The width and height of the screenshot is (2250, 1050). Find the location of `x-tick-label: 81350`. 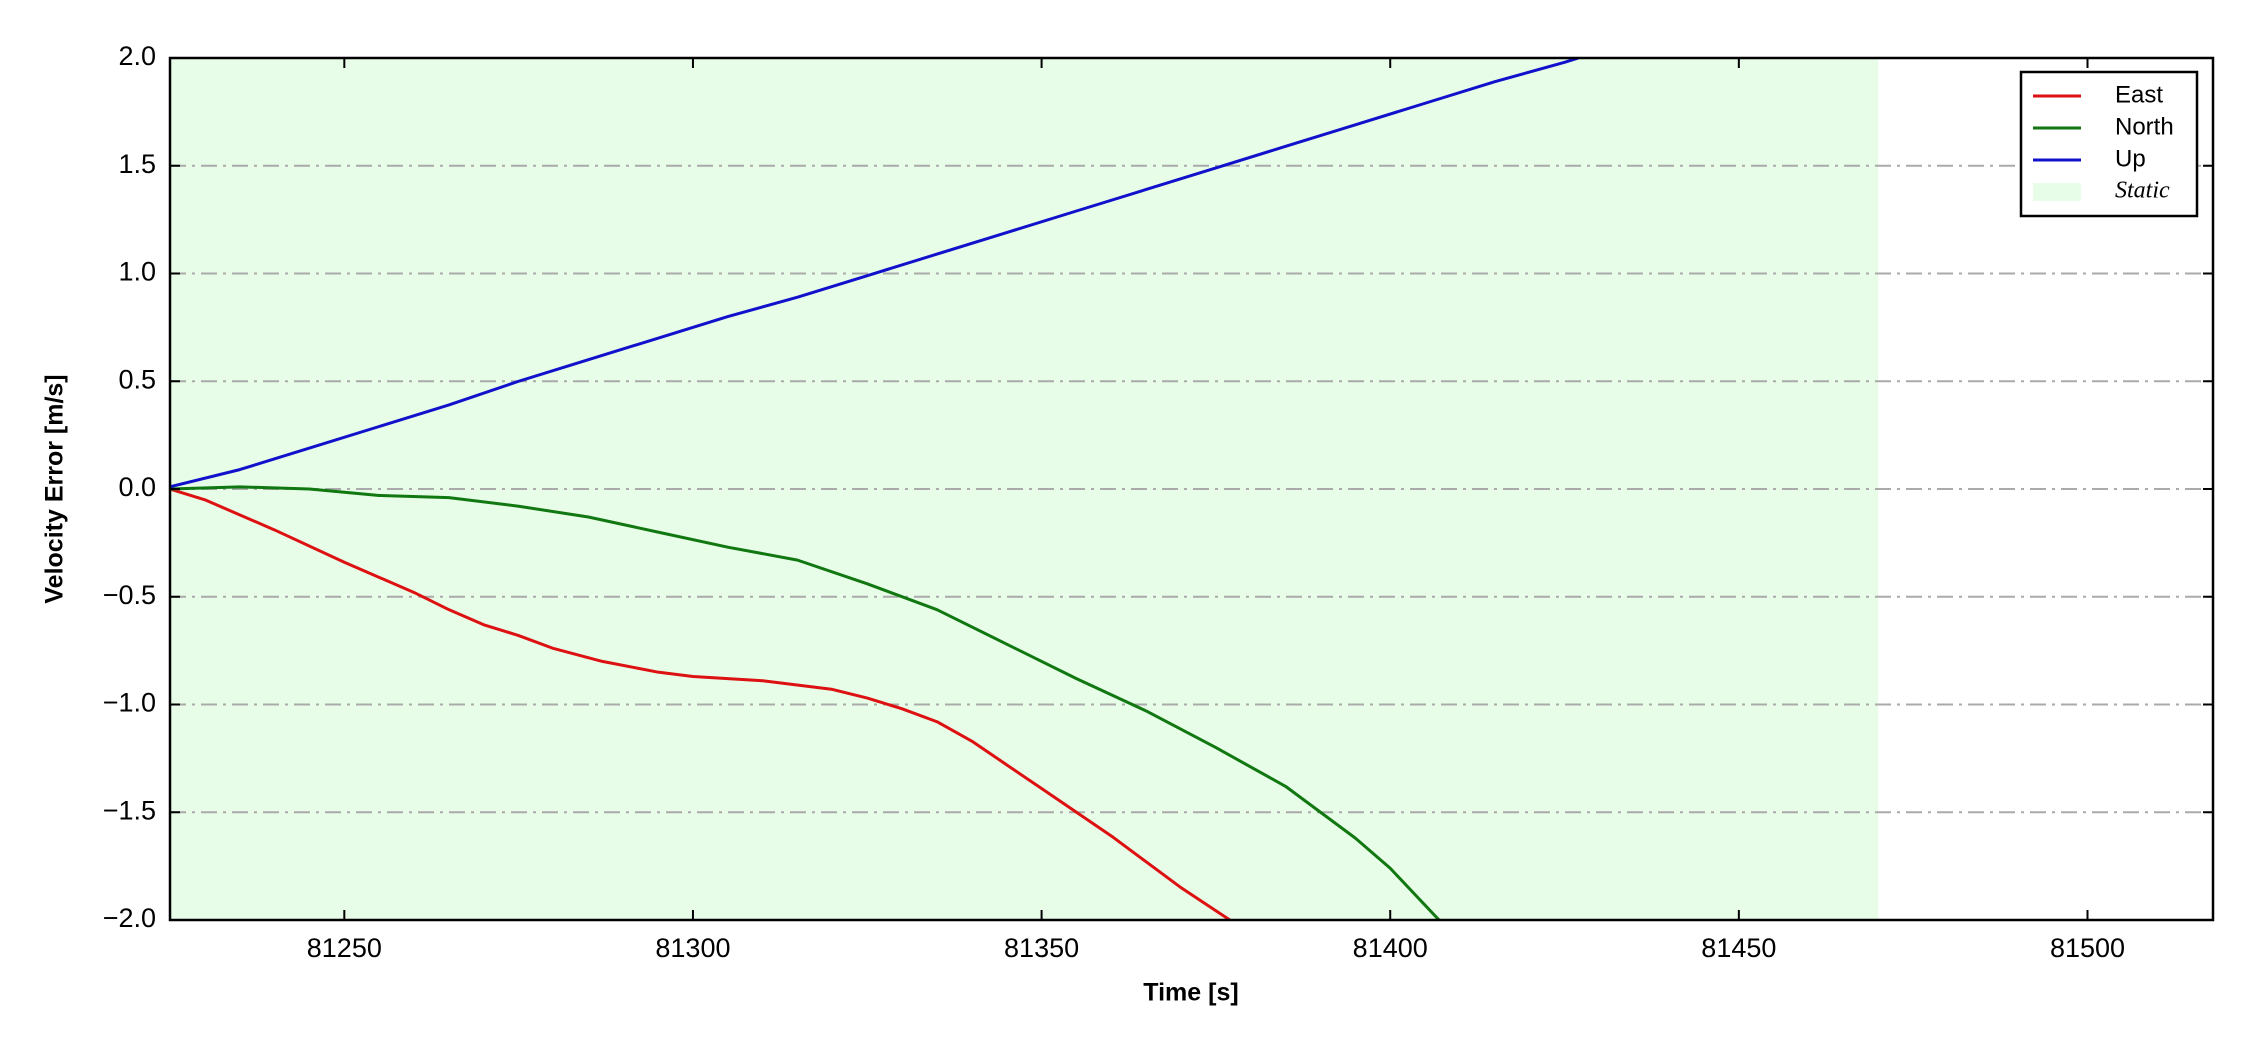

x-tick-label: 81350 is located at coordinates (1041, 948).